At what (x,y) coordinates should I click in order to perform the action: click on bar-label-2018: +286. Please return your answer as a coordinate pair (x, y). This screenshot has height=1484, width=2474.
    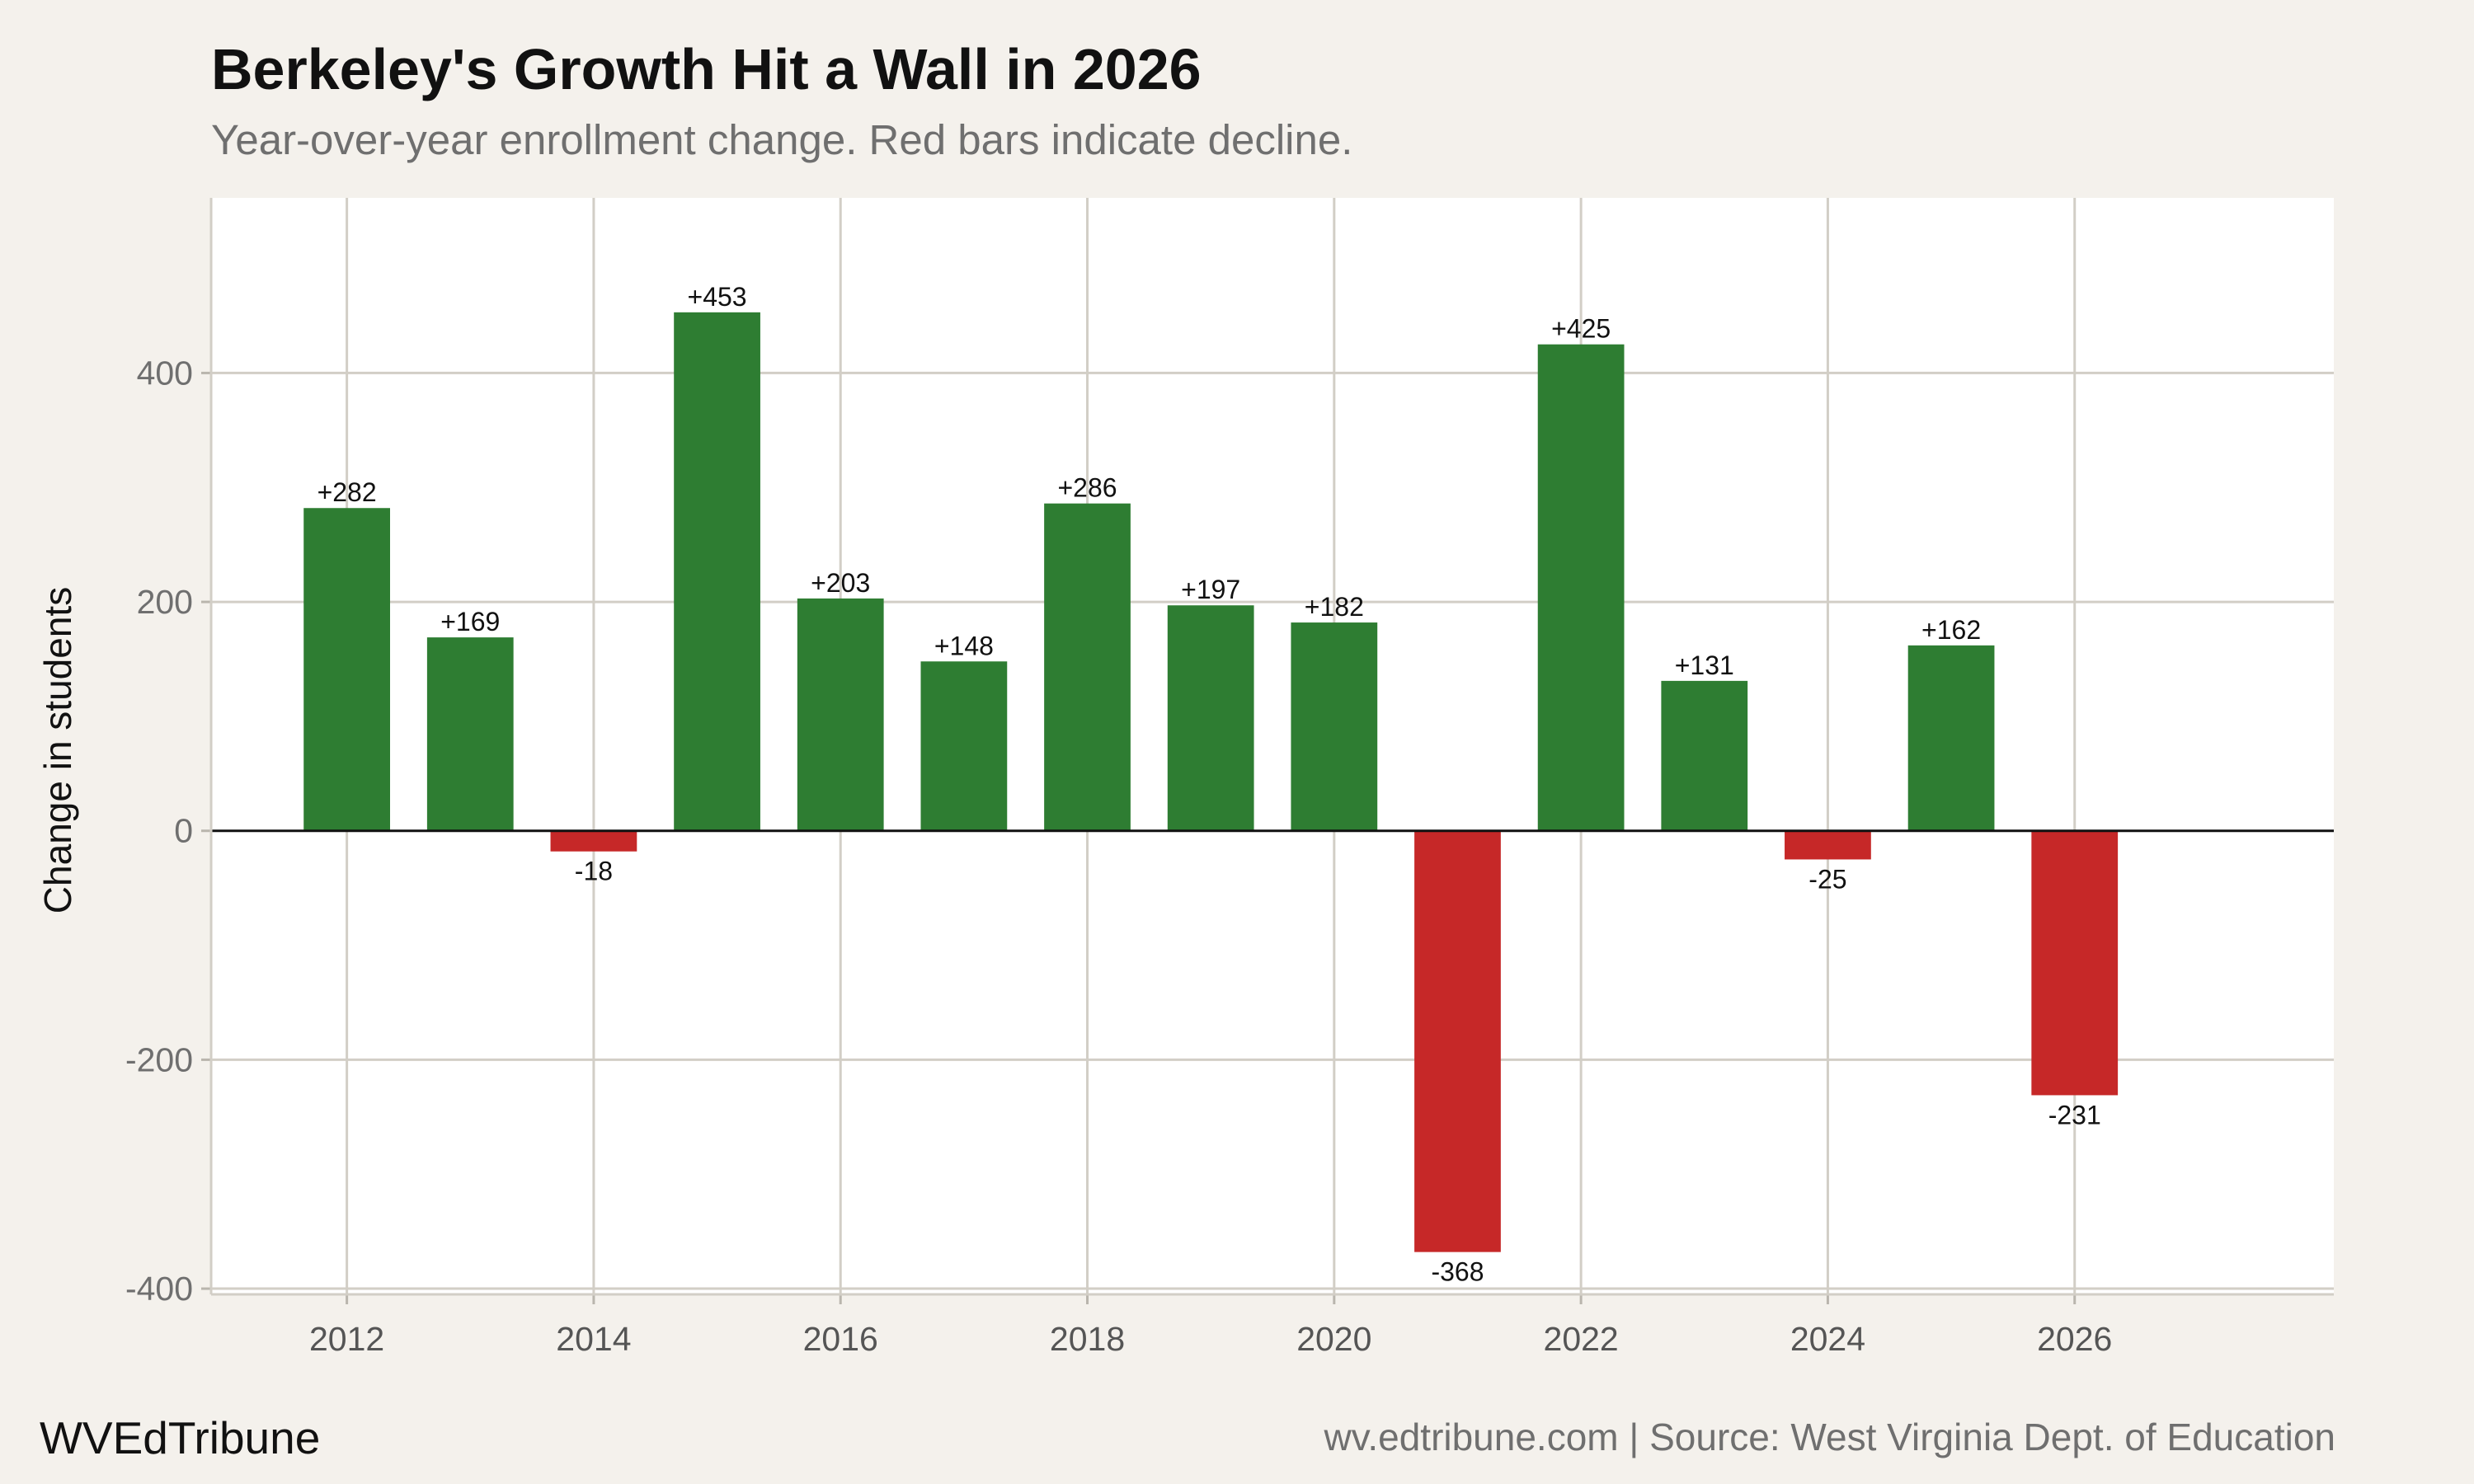
    Looking at the image, I should click on (1087, 488).